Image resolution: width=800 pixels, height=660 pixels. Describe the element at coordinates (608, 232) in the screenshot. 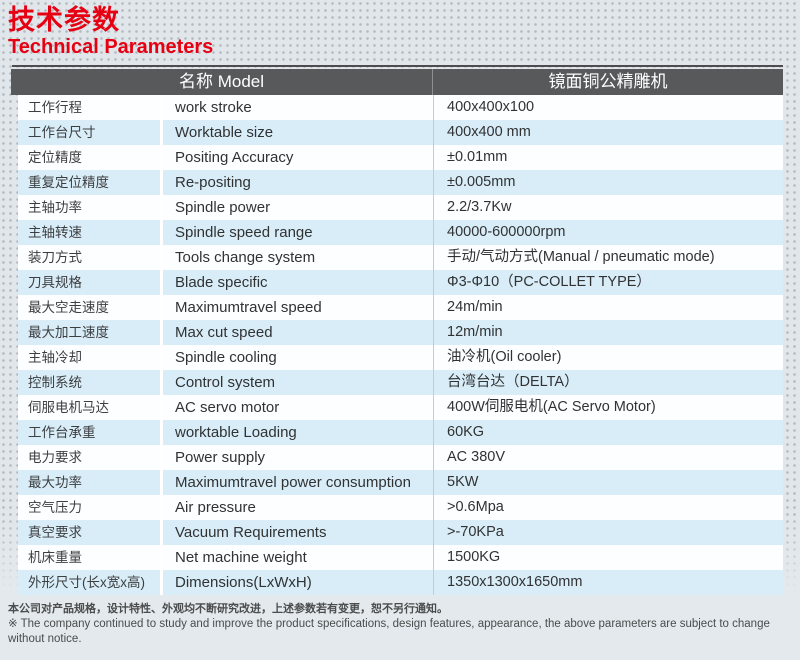

I see `param-value: 40000-600000rpm` at that location.